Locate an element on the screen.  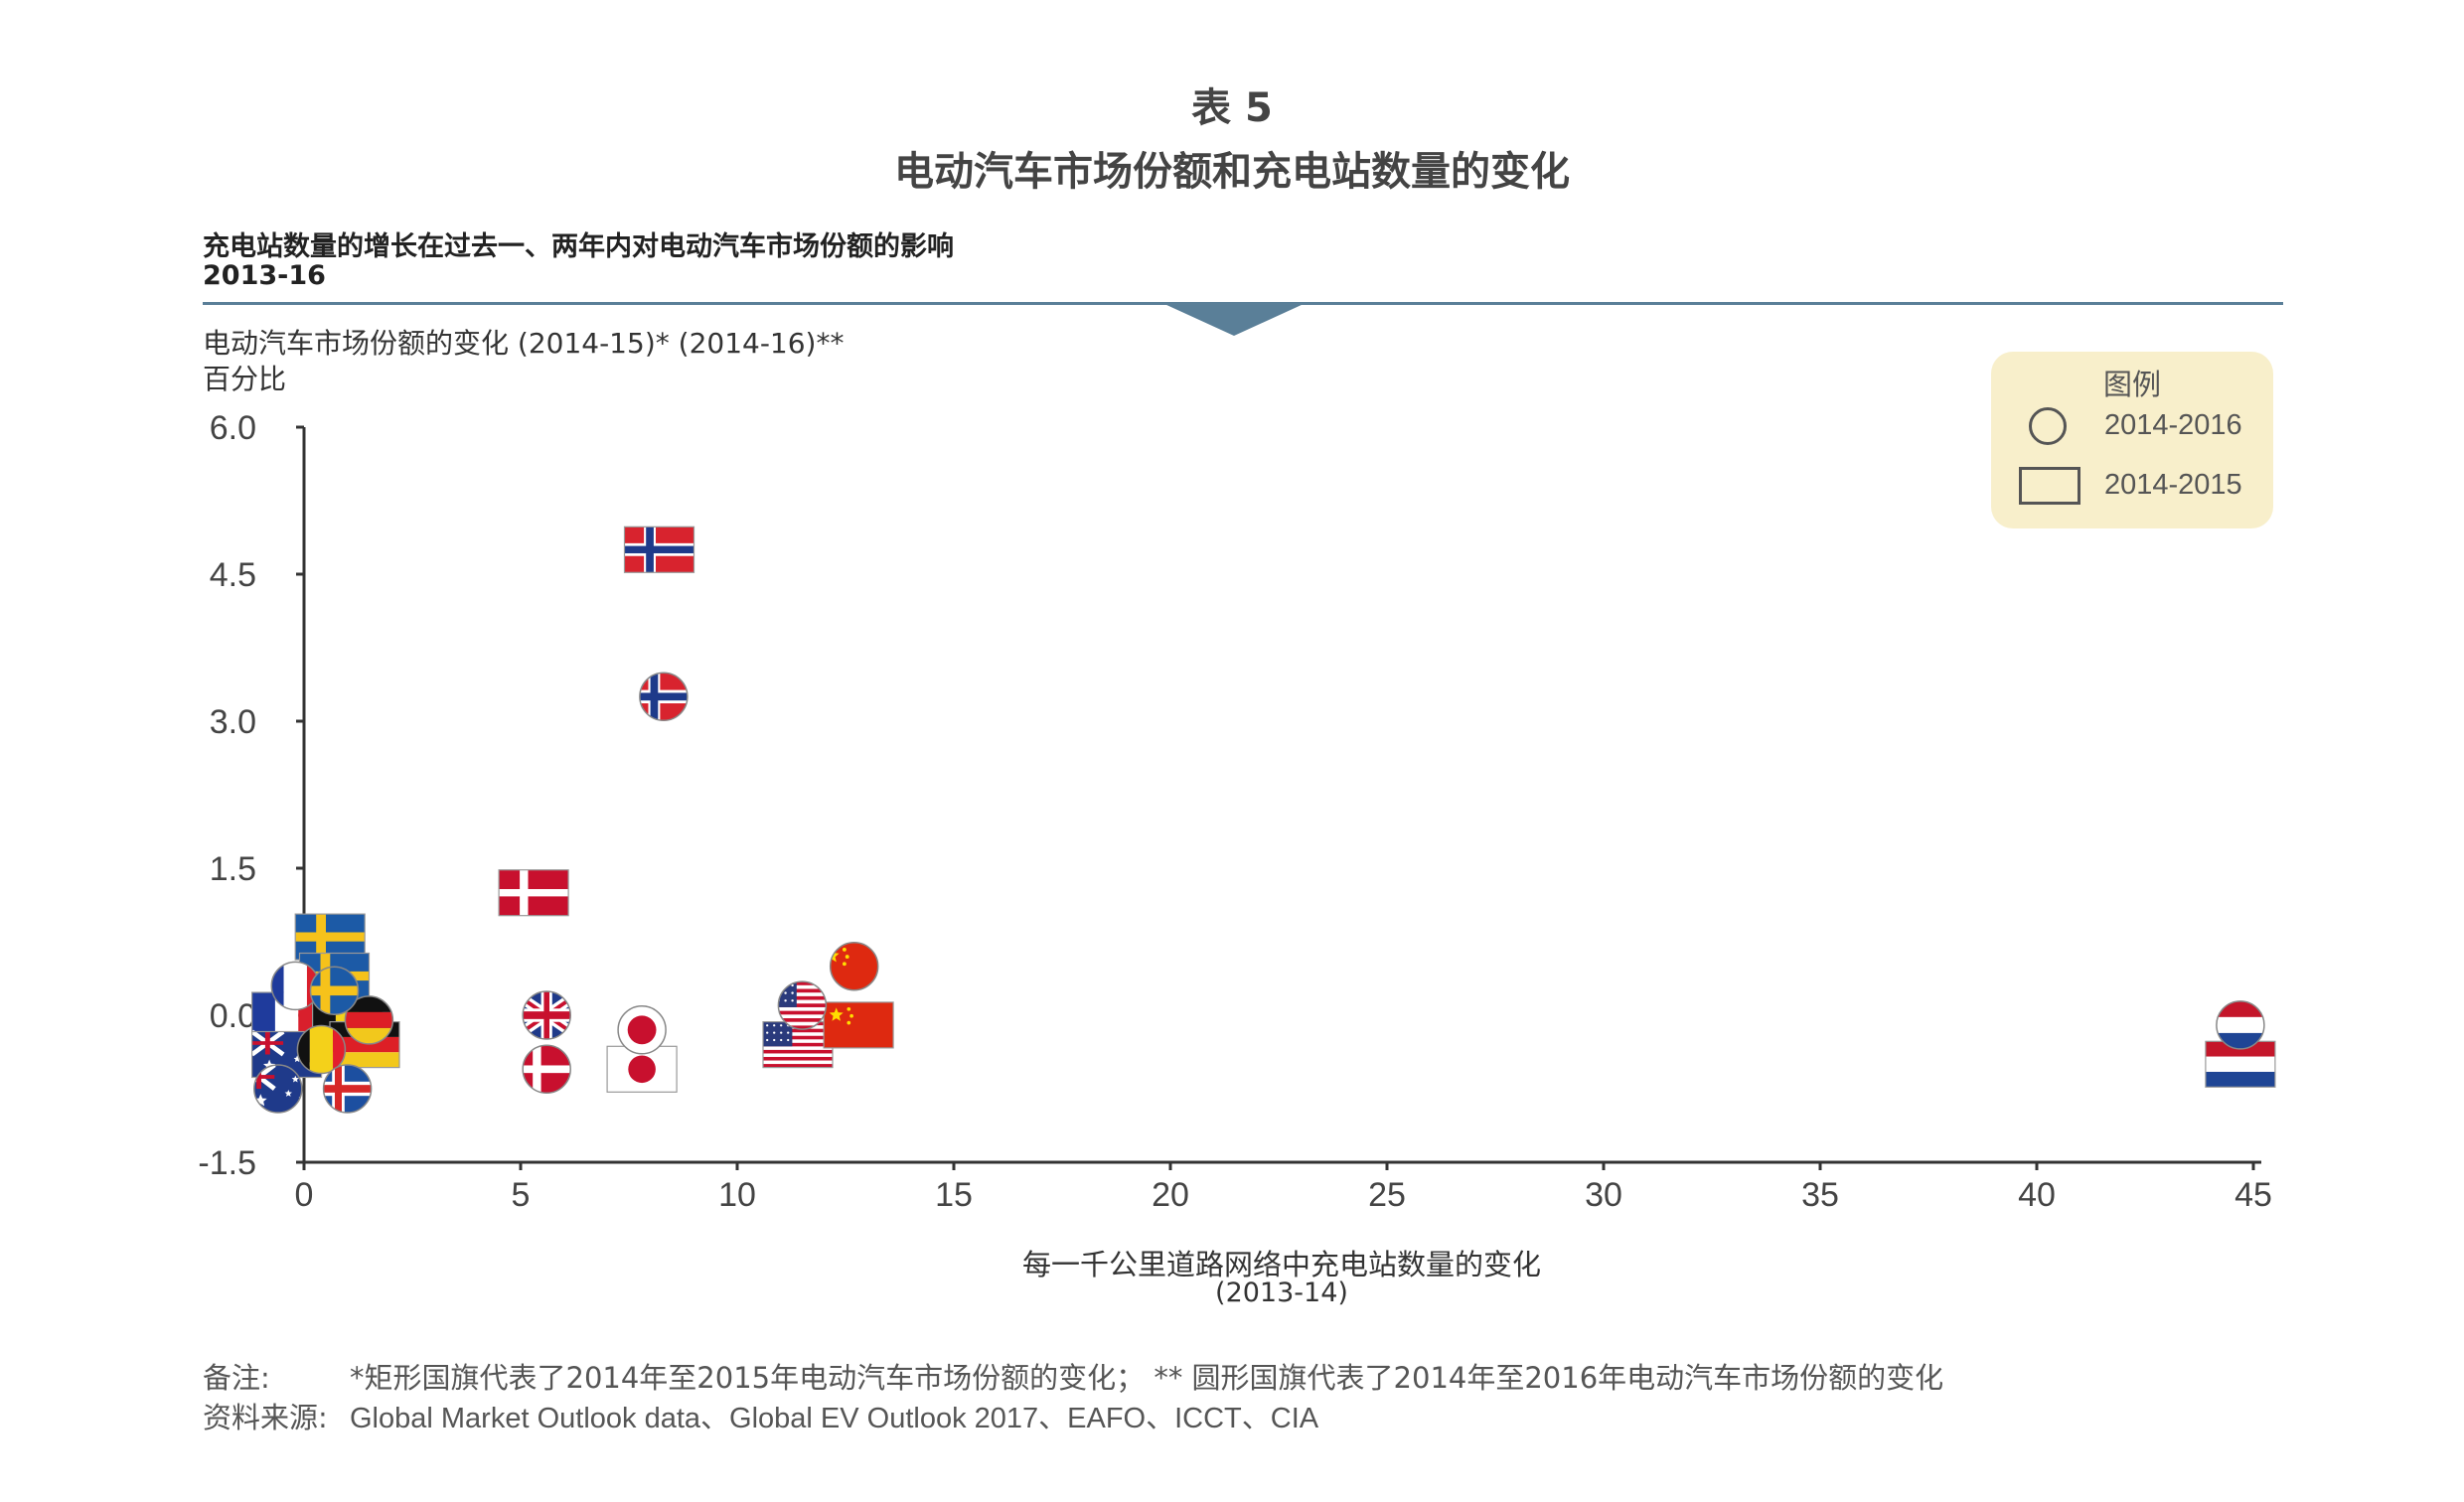
x-axis-label: 每一千公里道路网络中充电站数量的变化 is located at coordinates (1281, 1264).